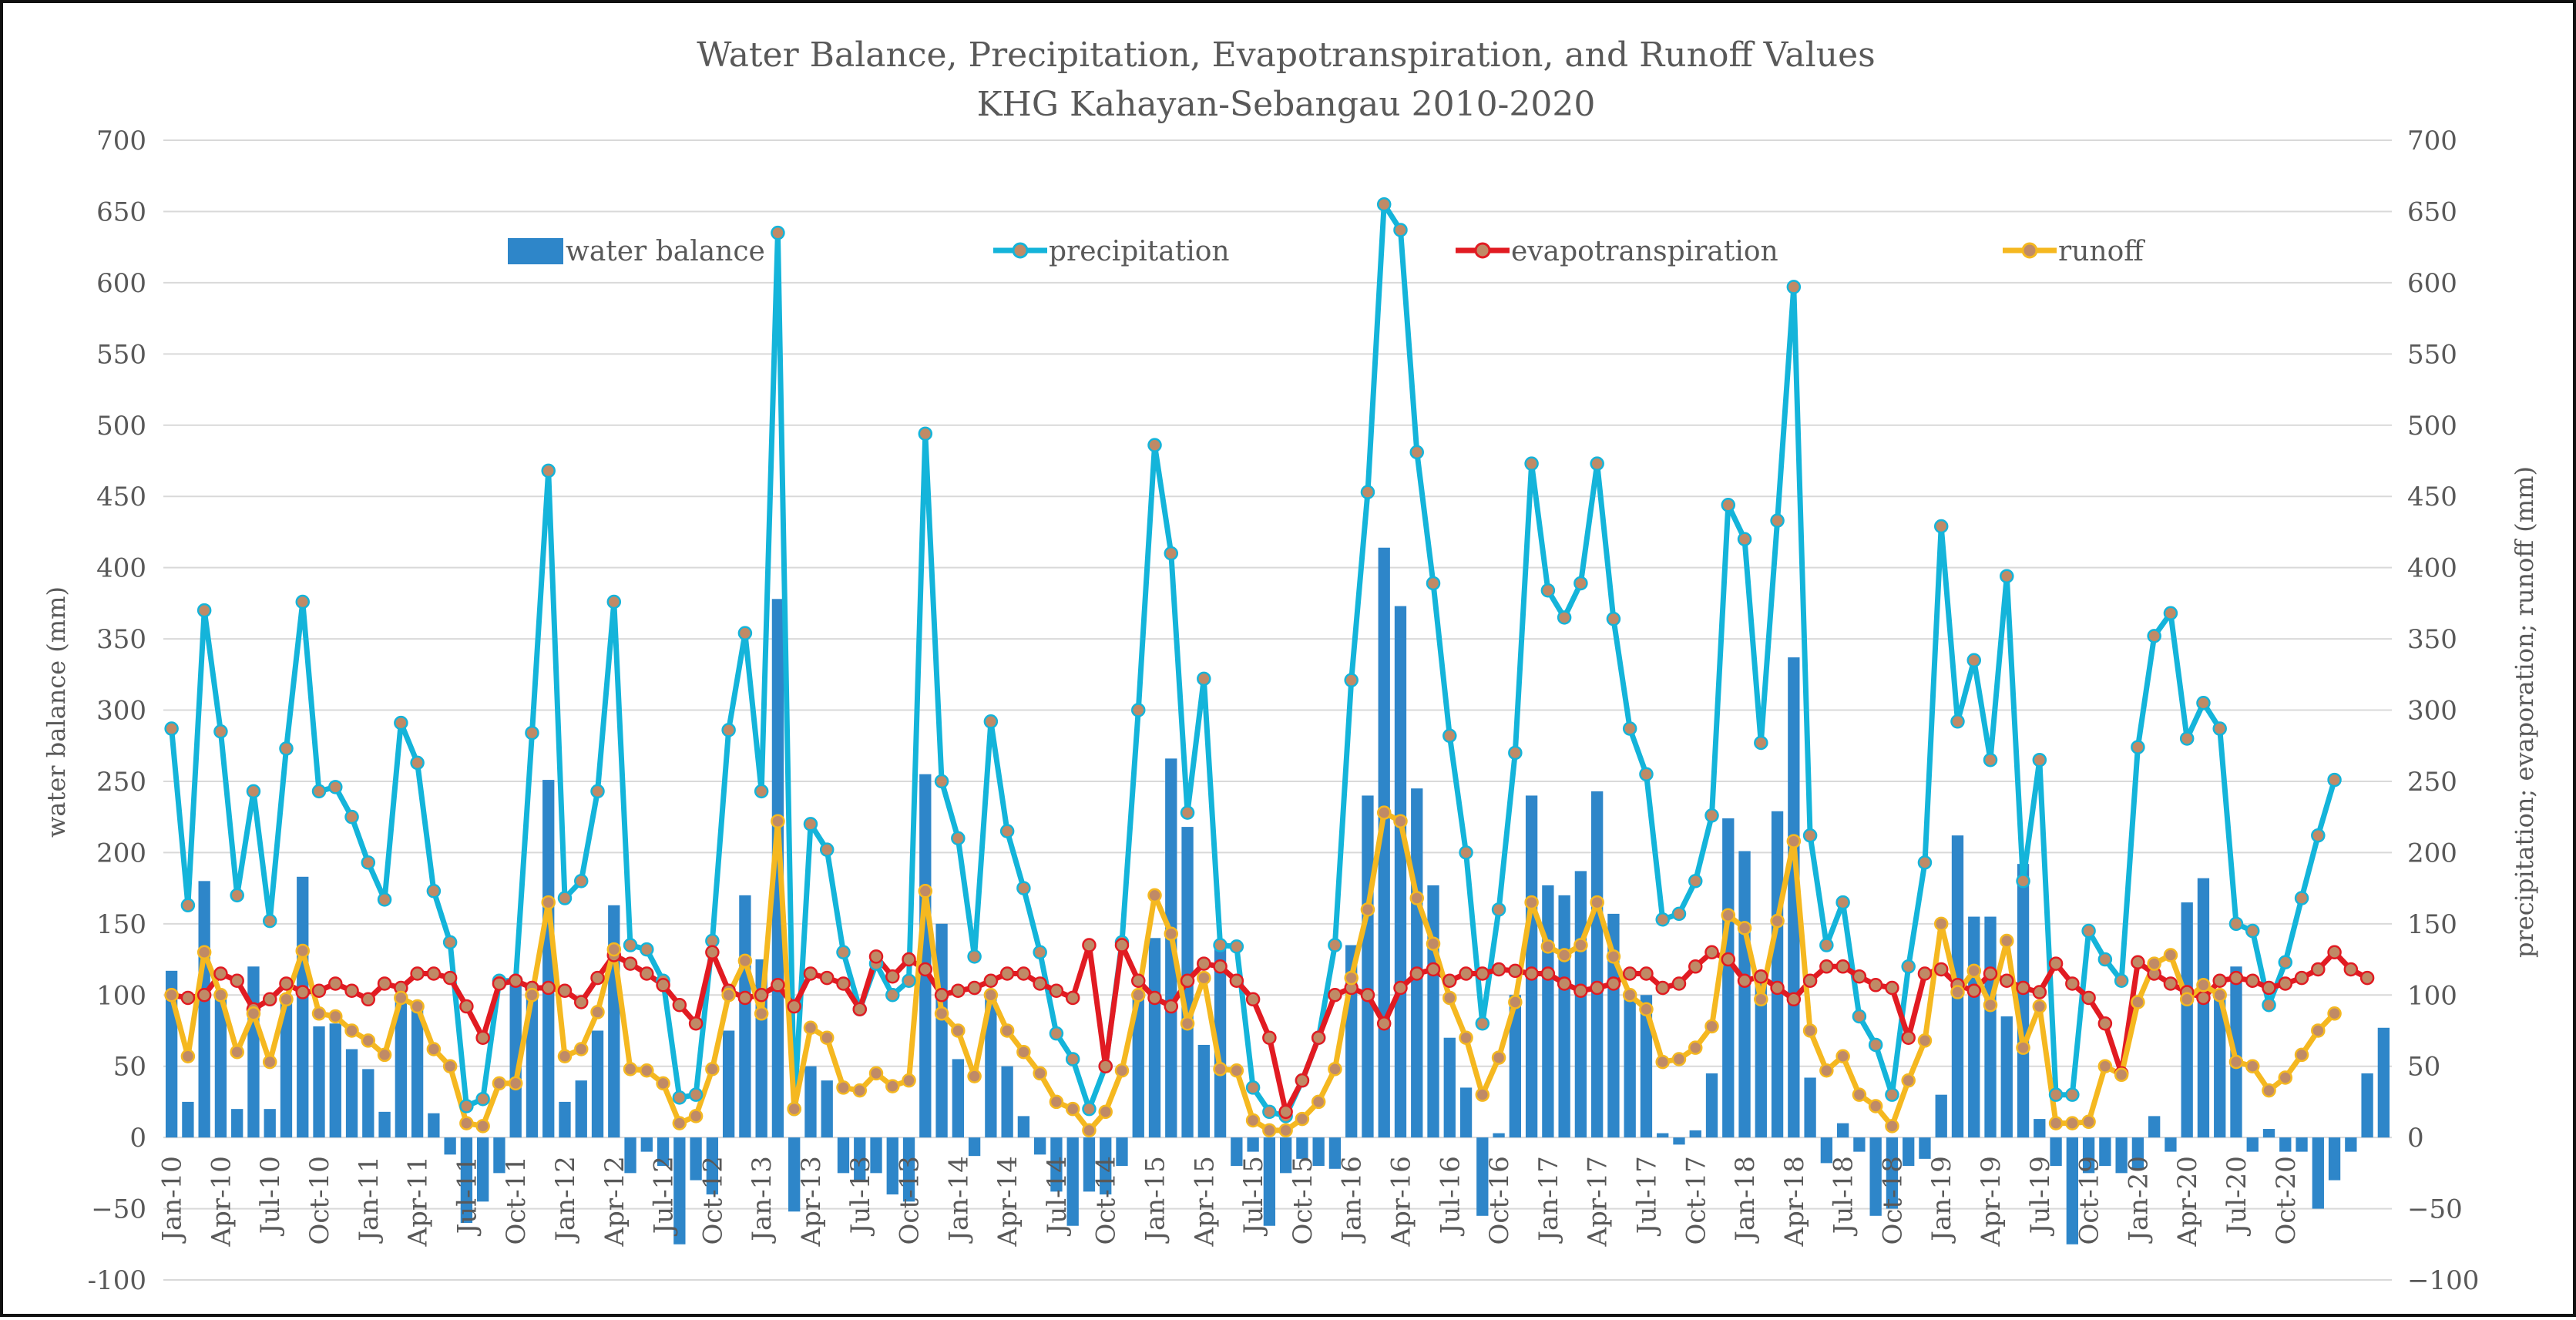 Image resolution: width=2576 pixels, height=1320 pixels. Describe the element at coordinates (1644, 251) in the screenshot. I see `legend-label-evapotranspiration: evapotranspiration` at that location.